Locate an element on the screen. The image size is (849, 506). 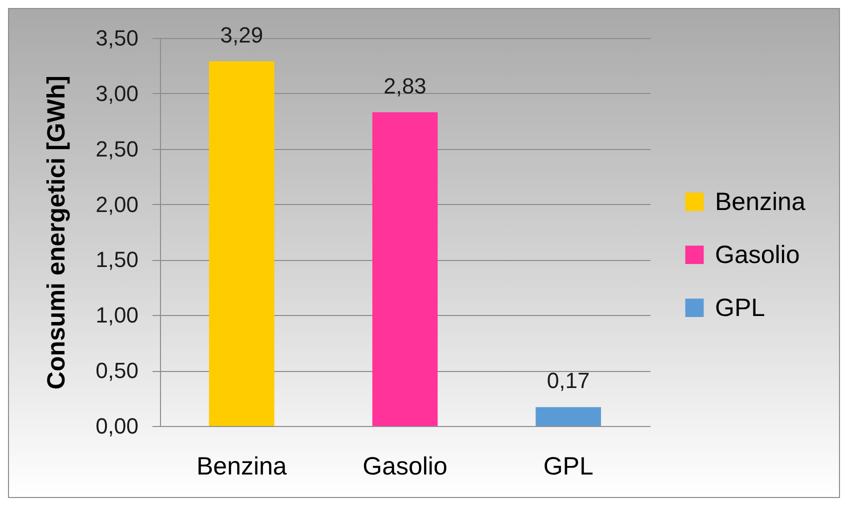
data-label: 3,29 is located at coordinates (242, 35).